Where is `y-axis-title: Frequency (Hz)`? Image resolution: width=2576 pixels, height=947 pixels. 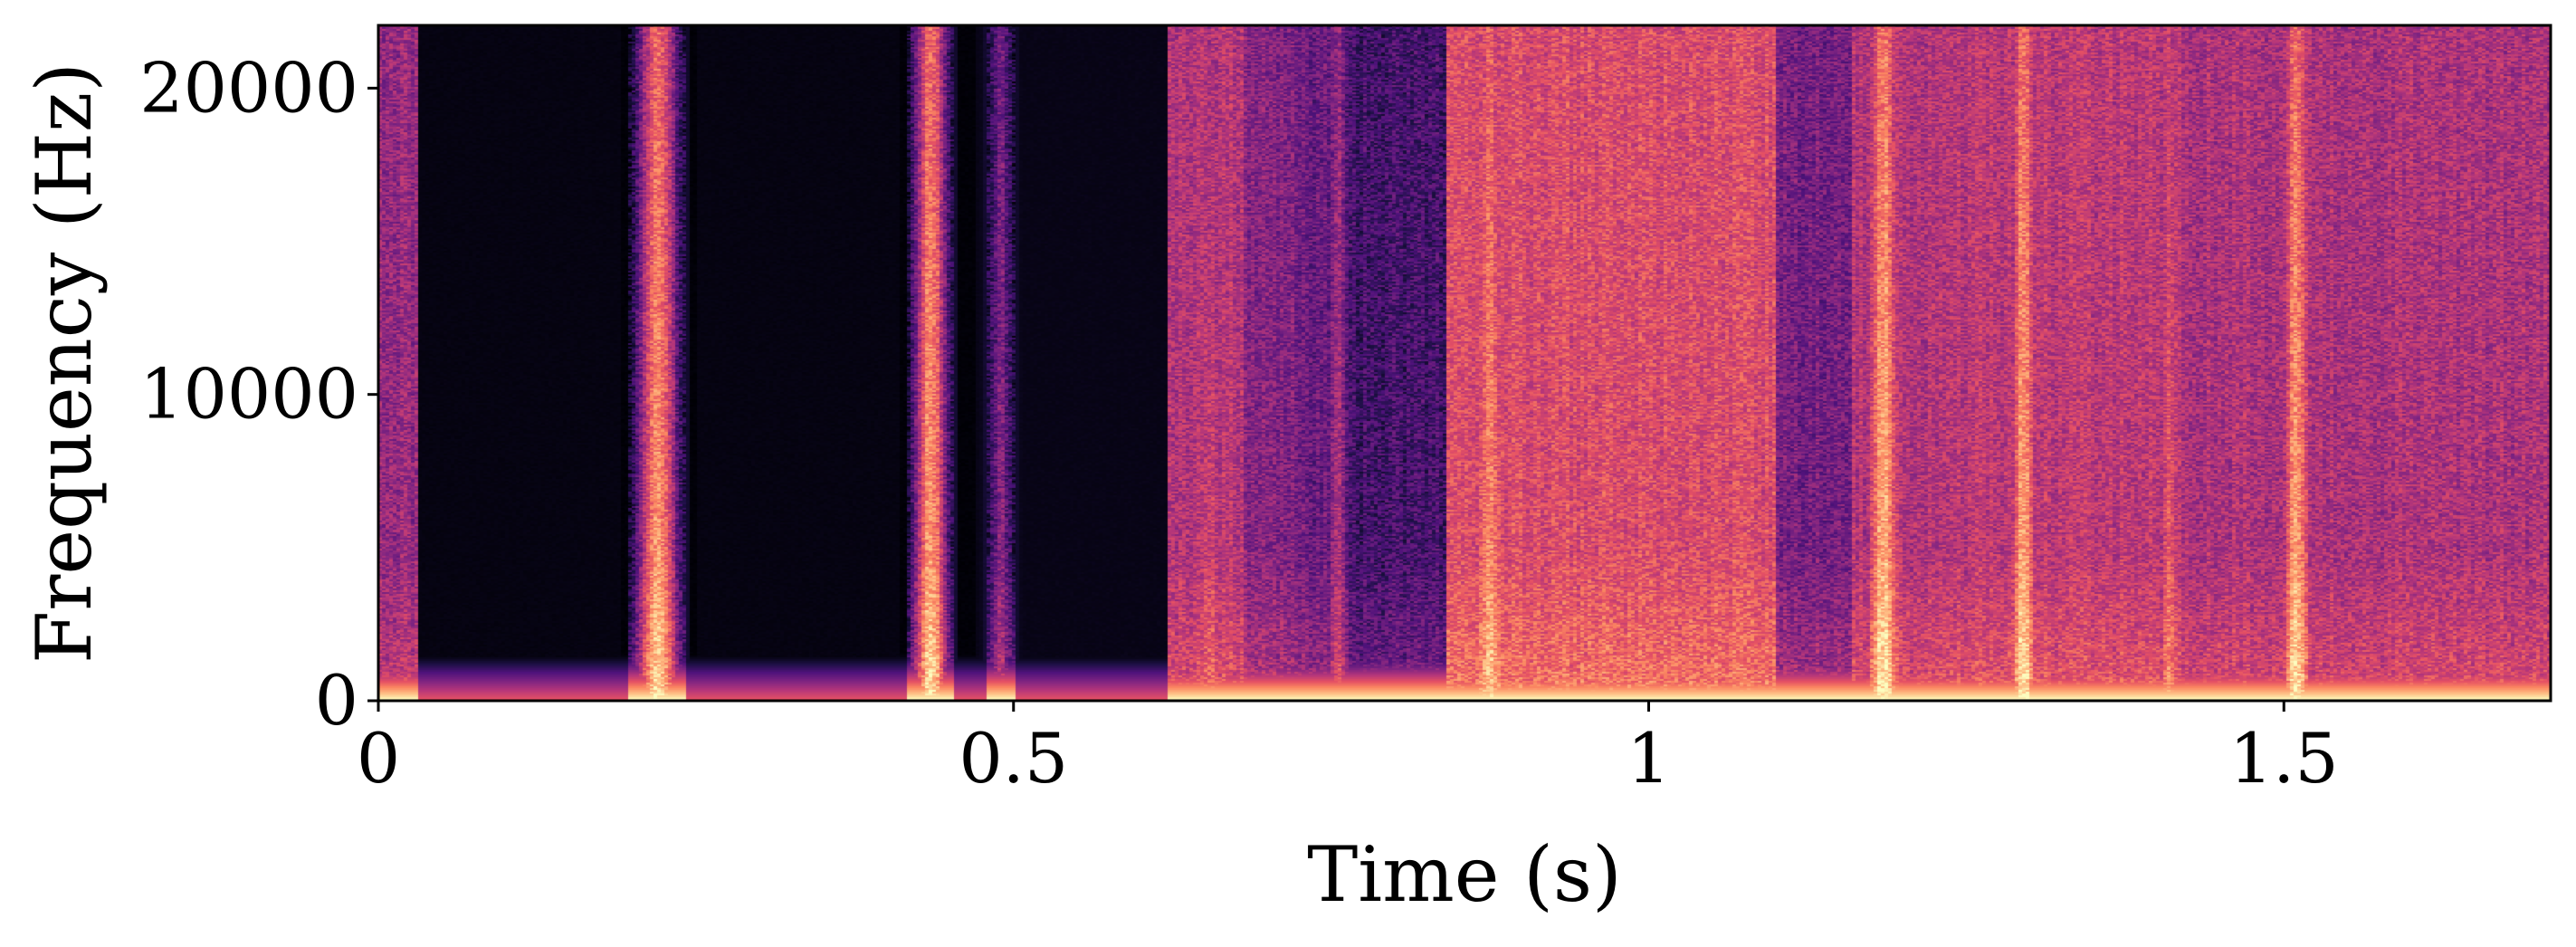
y-axis-title: Frequency (Hz) is located at coordinates (64, 363).